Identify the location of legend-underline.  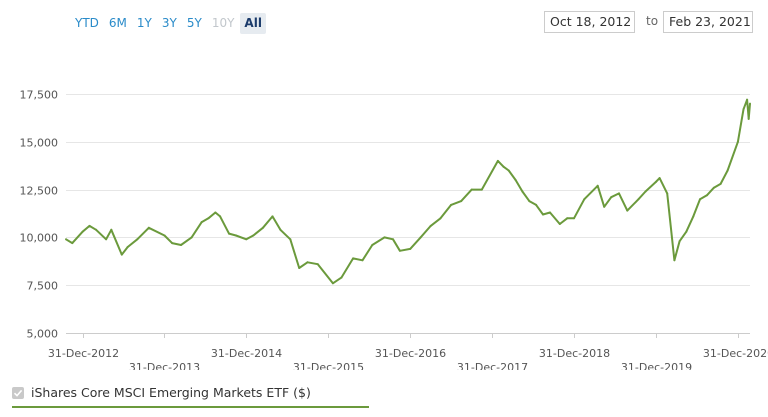
(190, 407).